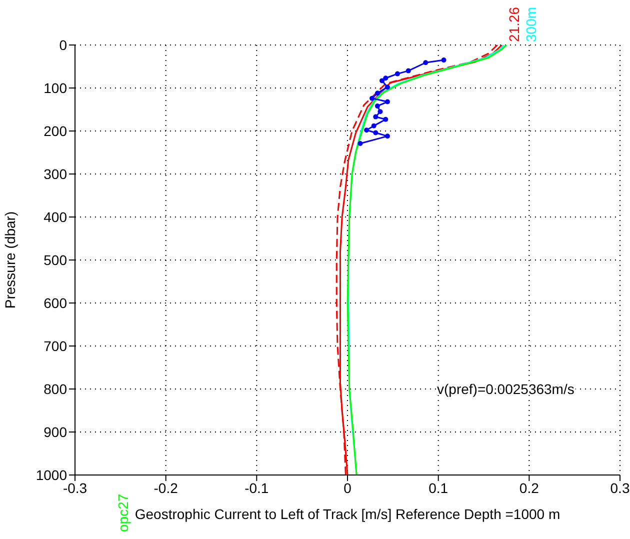 This screenshot has width=630, height=539. I want to click on y-tick-label: 600, so click(56, 302).